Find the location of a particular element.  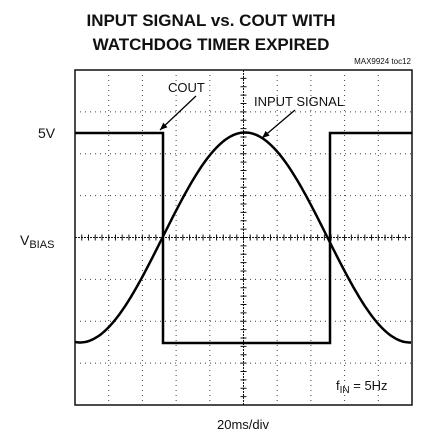

figure-id: MAX9924 toc12 is located at coordinates (382, 61).